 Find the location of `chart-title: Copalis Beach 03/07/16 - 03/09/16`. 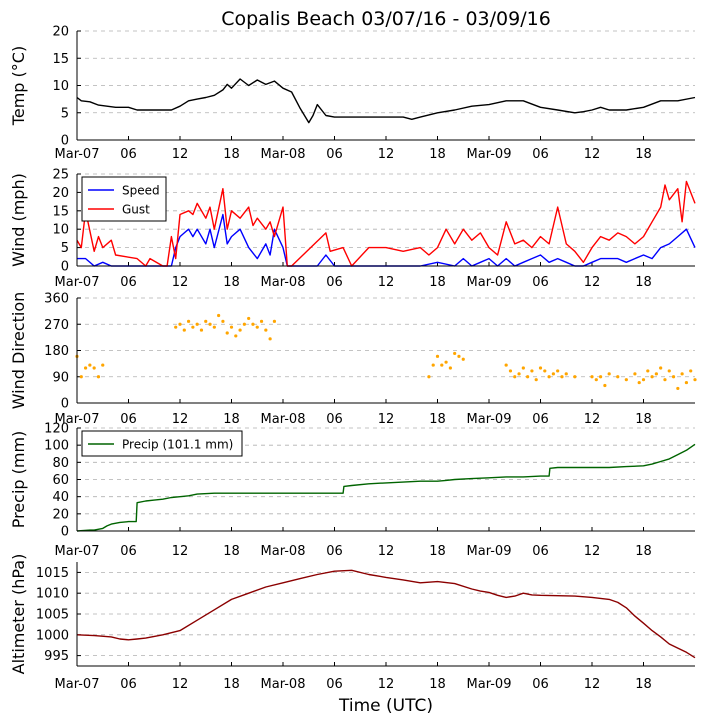

chart-title: Copalis Beach 03/07/16 - 03/09/16 is located at coordinates (386, 19).